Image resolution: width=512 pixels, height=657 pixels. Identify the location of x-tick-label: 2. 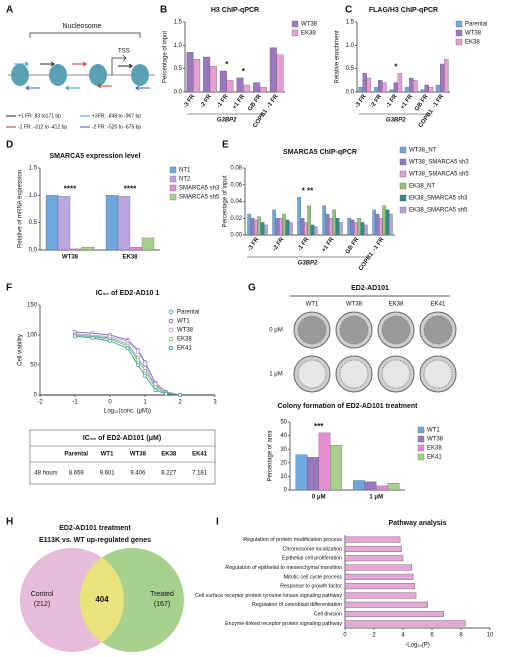
(374, 636).